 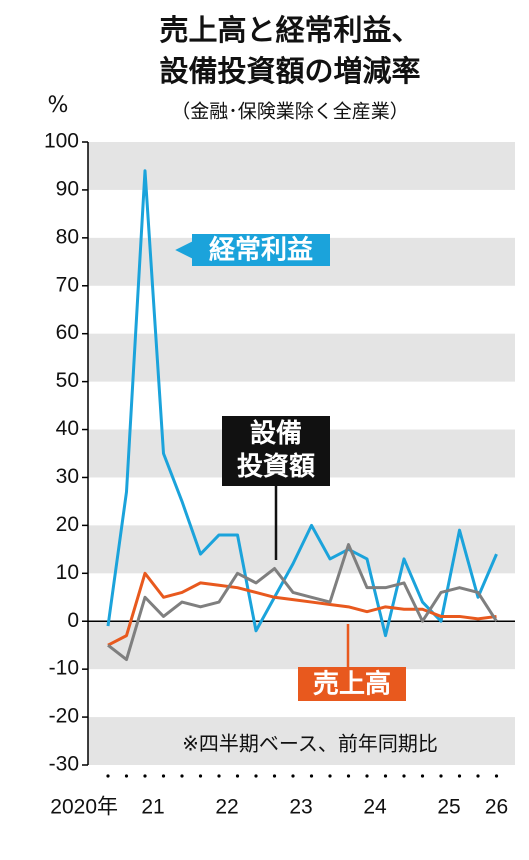 I want to click on y-tick-label: -20, so click(x=64, y=716).